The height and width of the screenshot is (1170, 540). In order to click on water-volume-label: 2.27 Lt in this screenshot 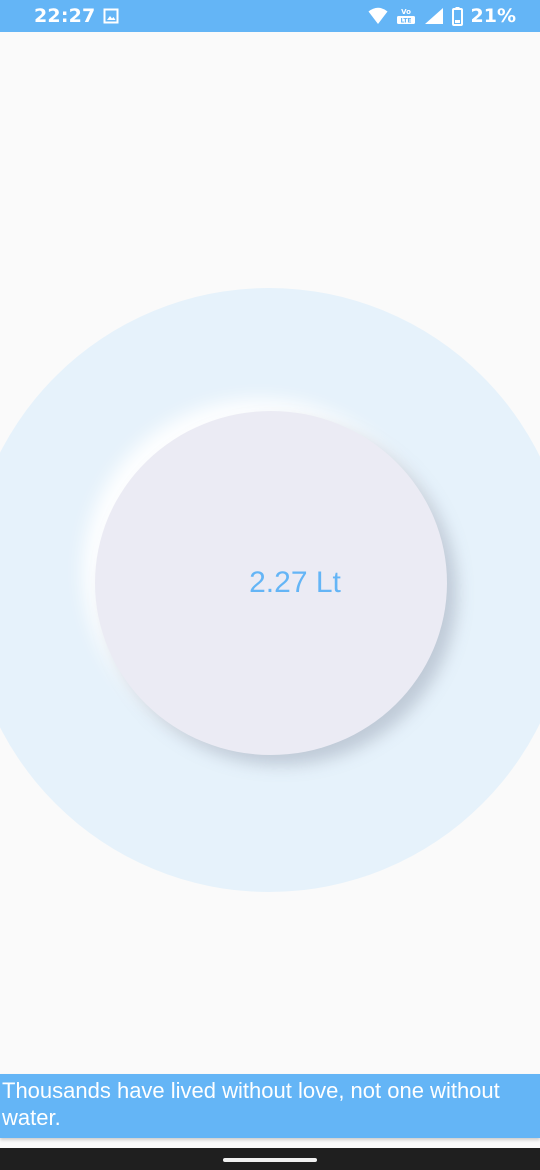, I will do `click(295, 582)`.